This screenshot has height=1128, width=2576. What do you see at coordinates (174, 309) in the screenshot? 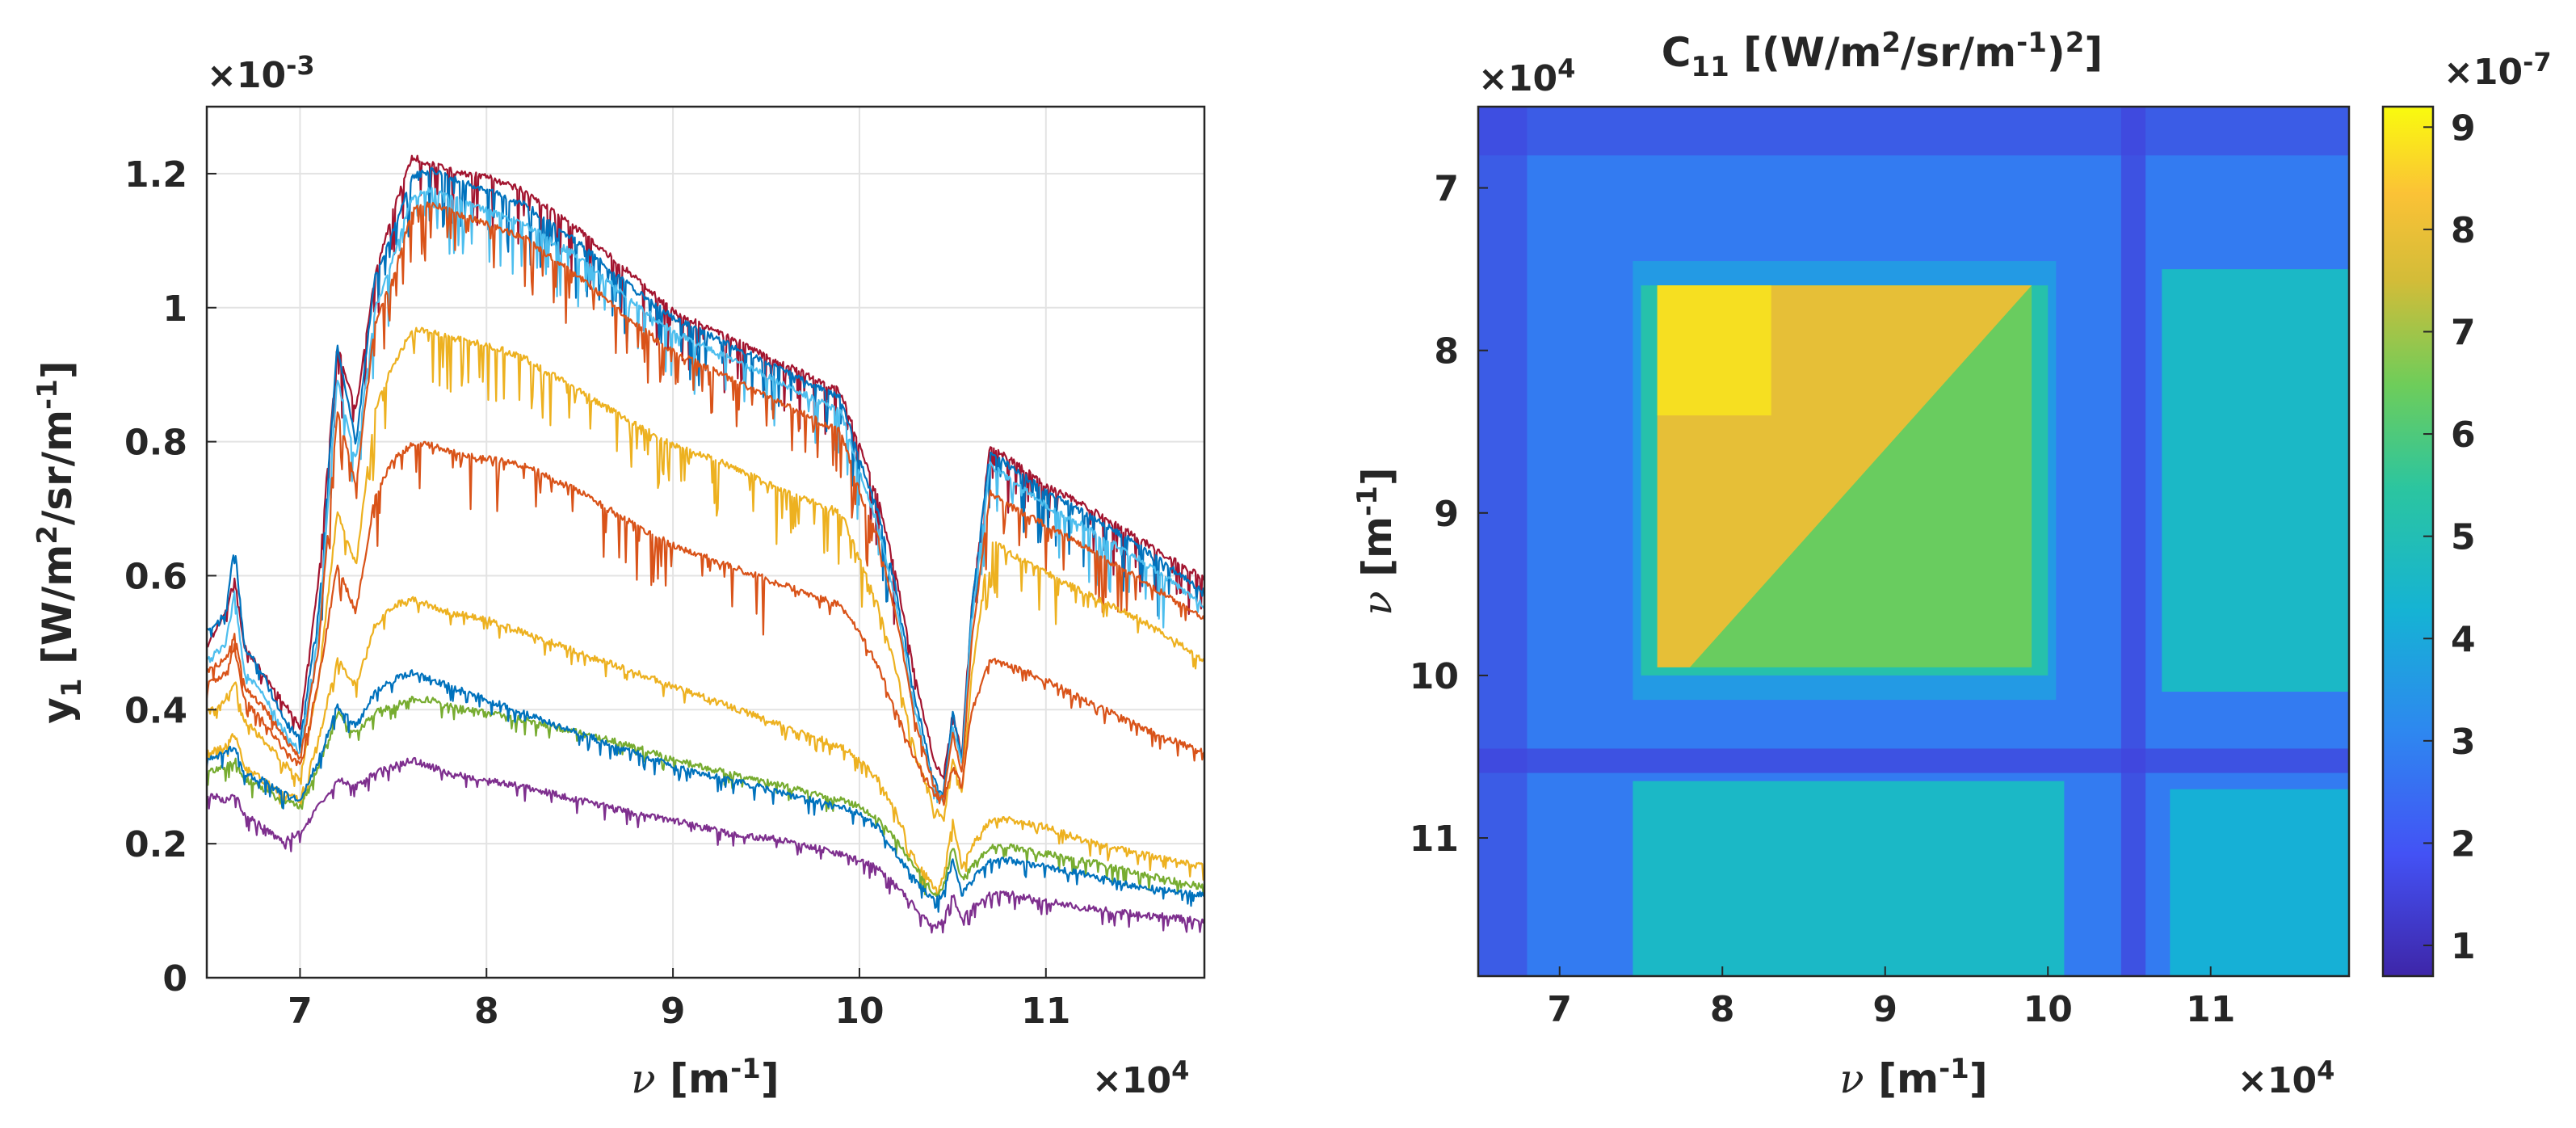
I see `left-y-tick-label-5: 1` at bounding box center [174, 309].